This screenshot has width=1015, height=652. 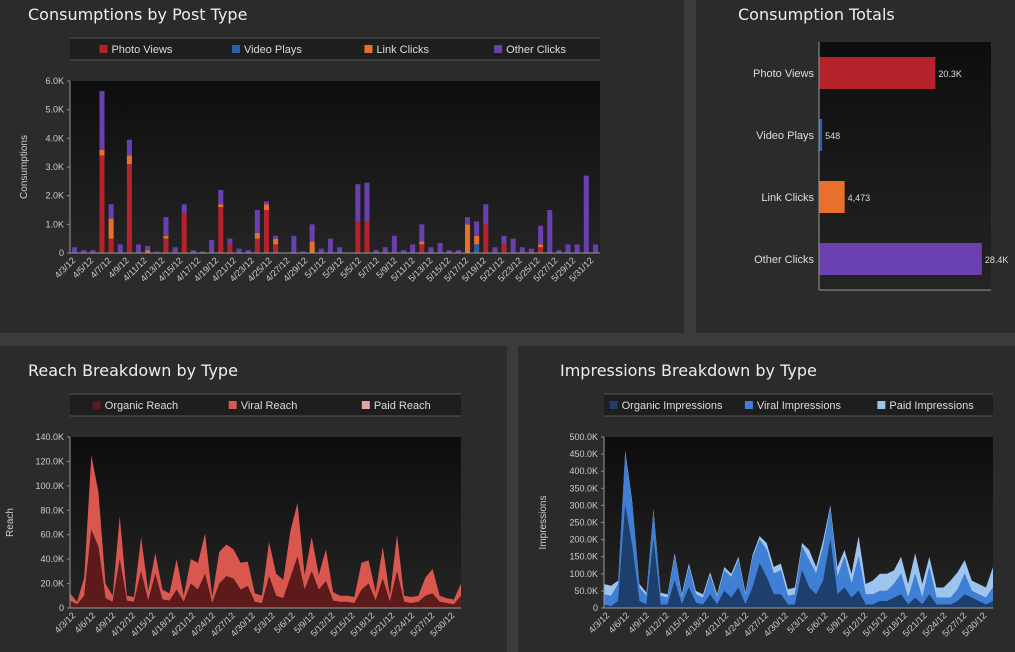 What do you see at coordinates (859, 198) in the screenshot?
I see `data-label: 4,473` at bounding box center [859, 198].